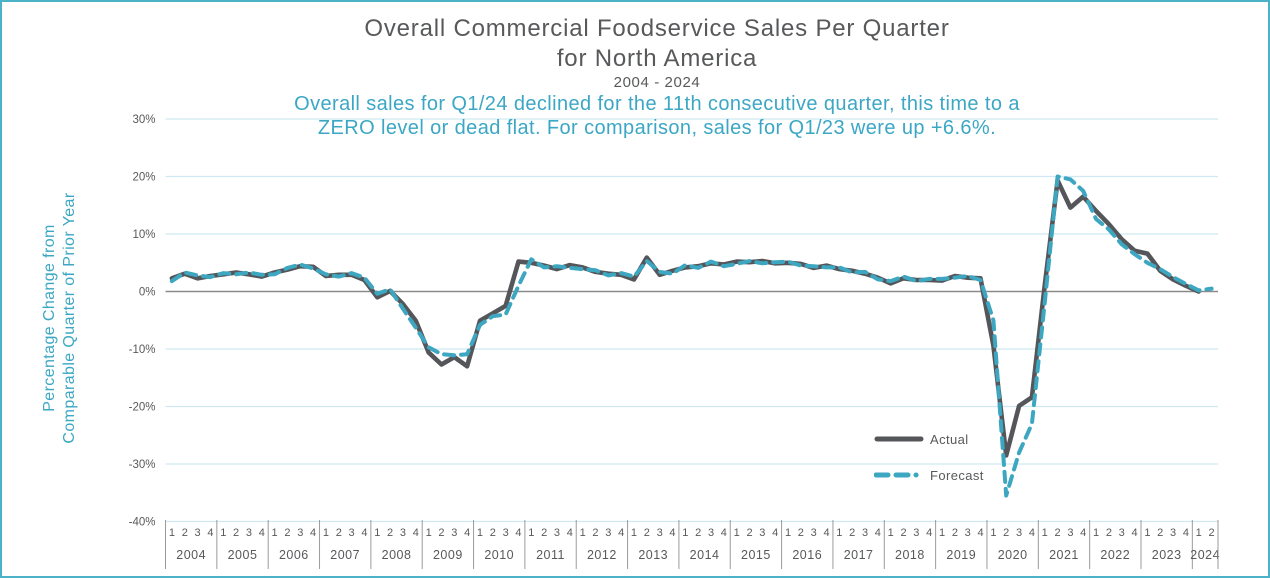 The height and width of the screenshot is (578, 1270). What do you see at coordinates (191, 555) in the screenshot?
I see `svg-text: 2004` at bounding box center [191, 555].